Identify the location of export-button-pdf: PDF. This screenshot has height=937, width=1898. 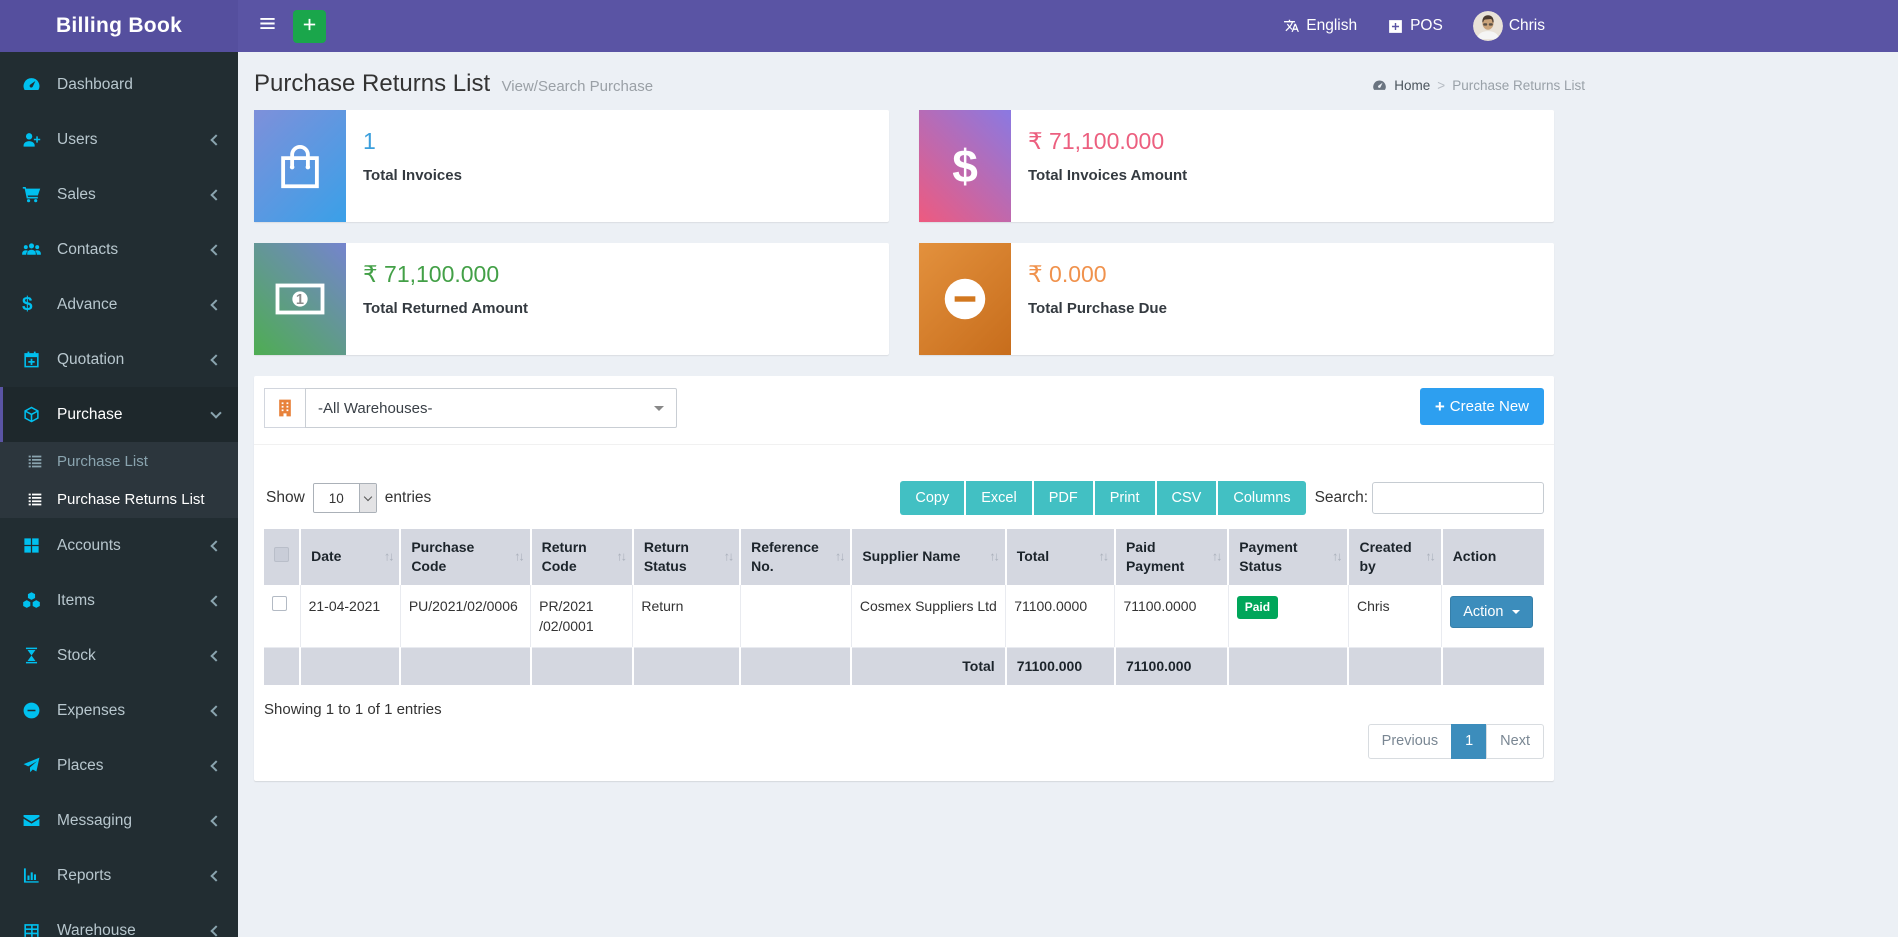
(1063, 498).